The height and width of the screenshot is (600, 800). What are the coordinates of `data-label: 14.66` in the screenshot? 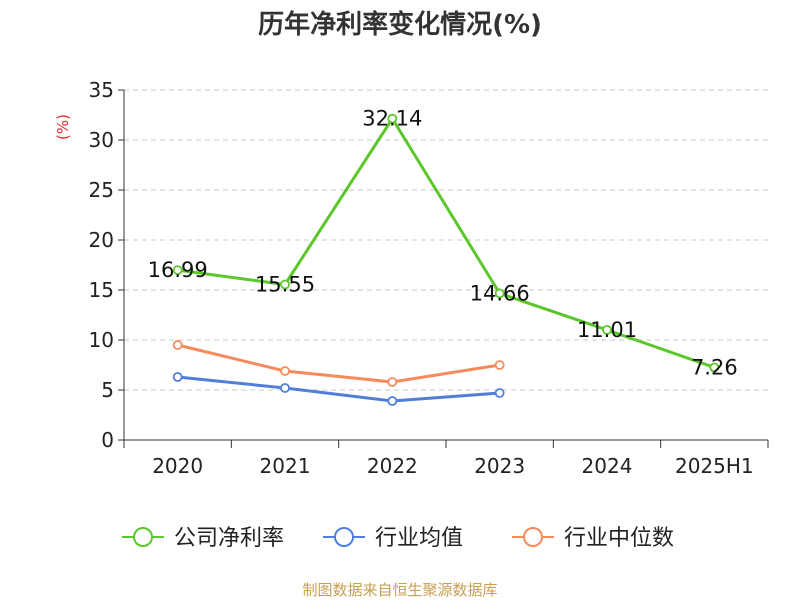 It's located at (500, 293).